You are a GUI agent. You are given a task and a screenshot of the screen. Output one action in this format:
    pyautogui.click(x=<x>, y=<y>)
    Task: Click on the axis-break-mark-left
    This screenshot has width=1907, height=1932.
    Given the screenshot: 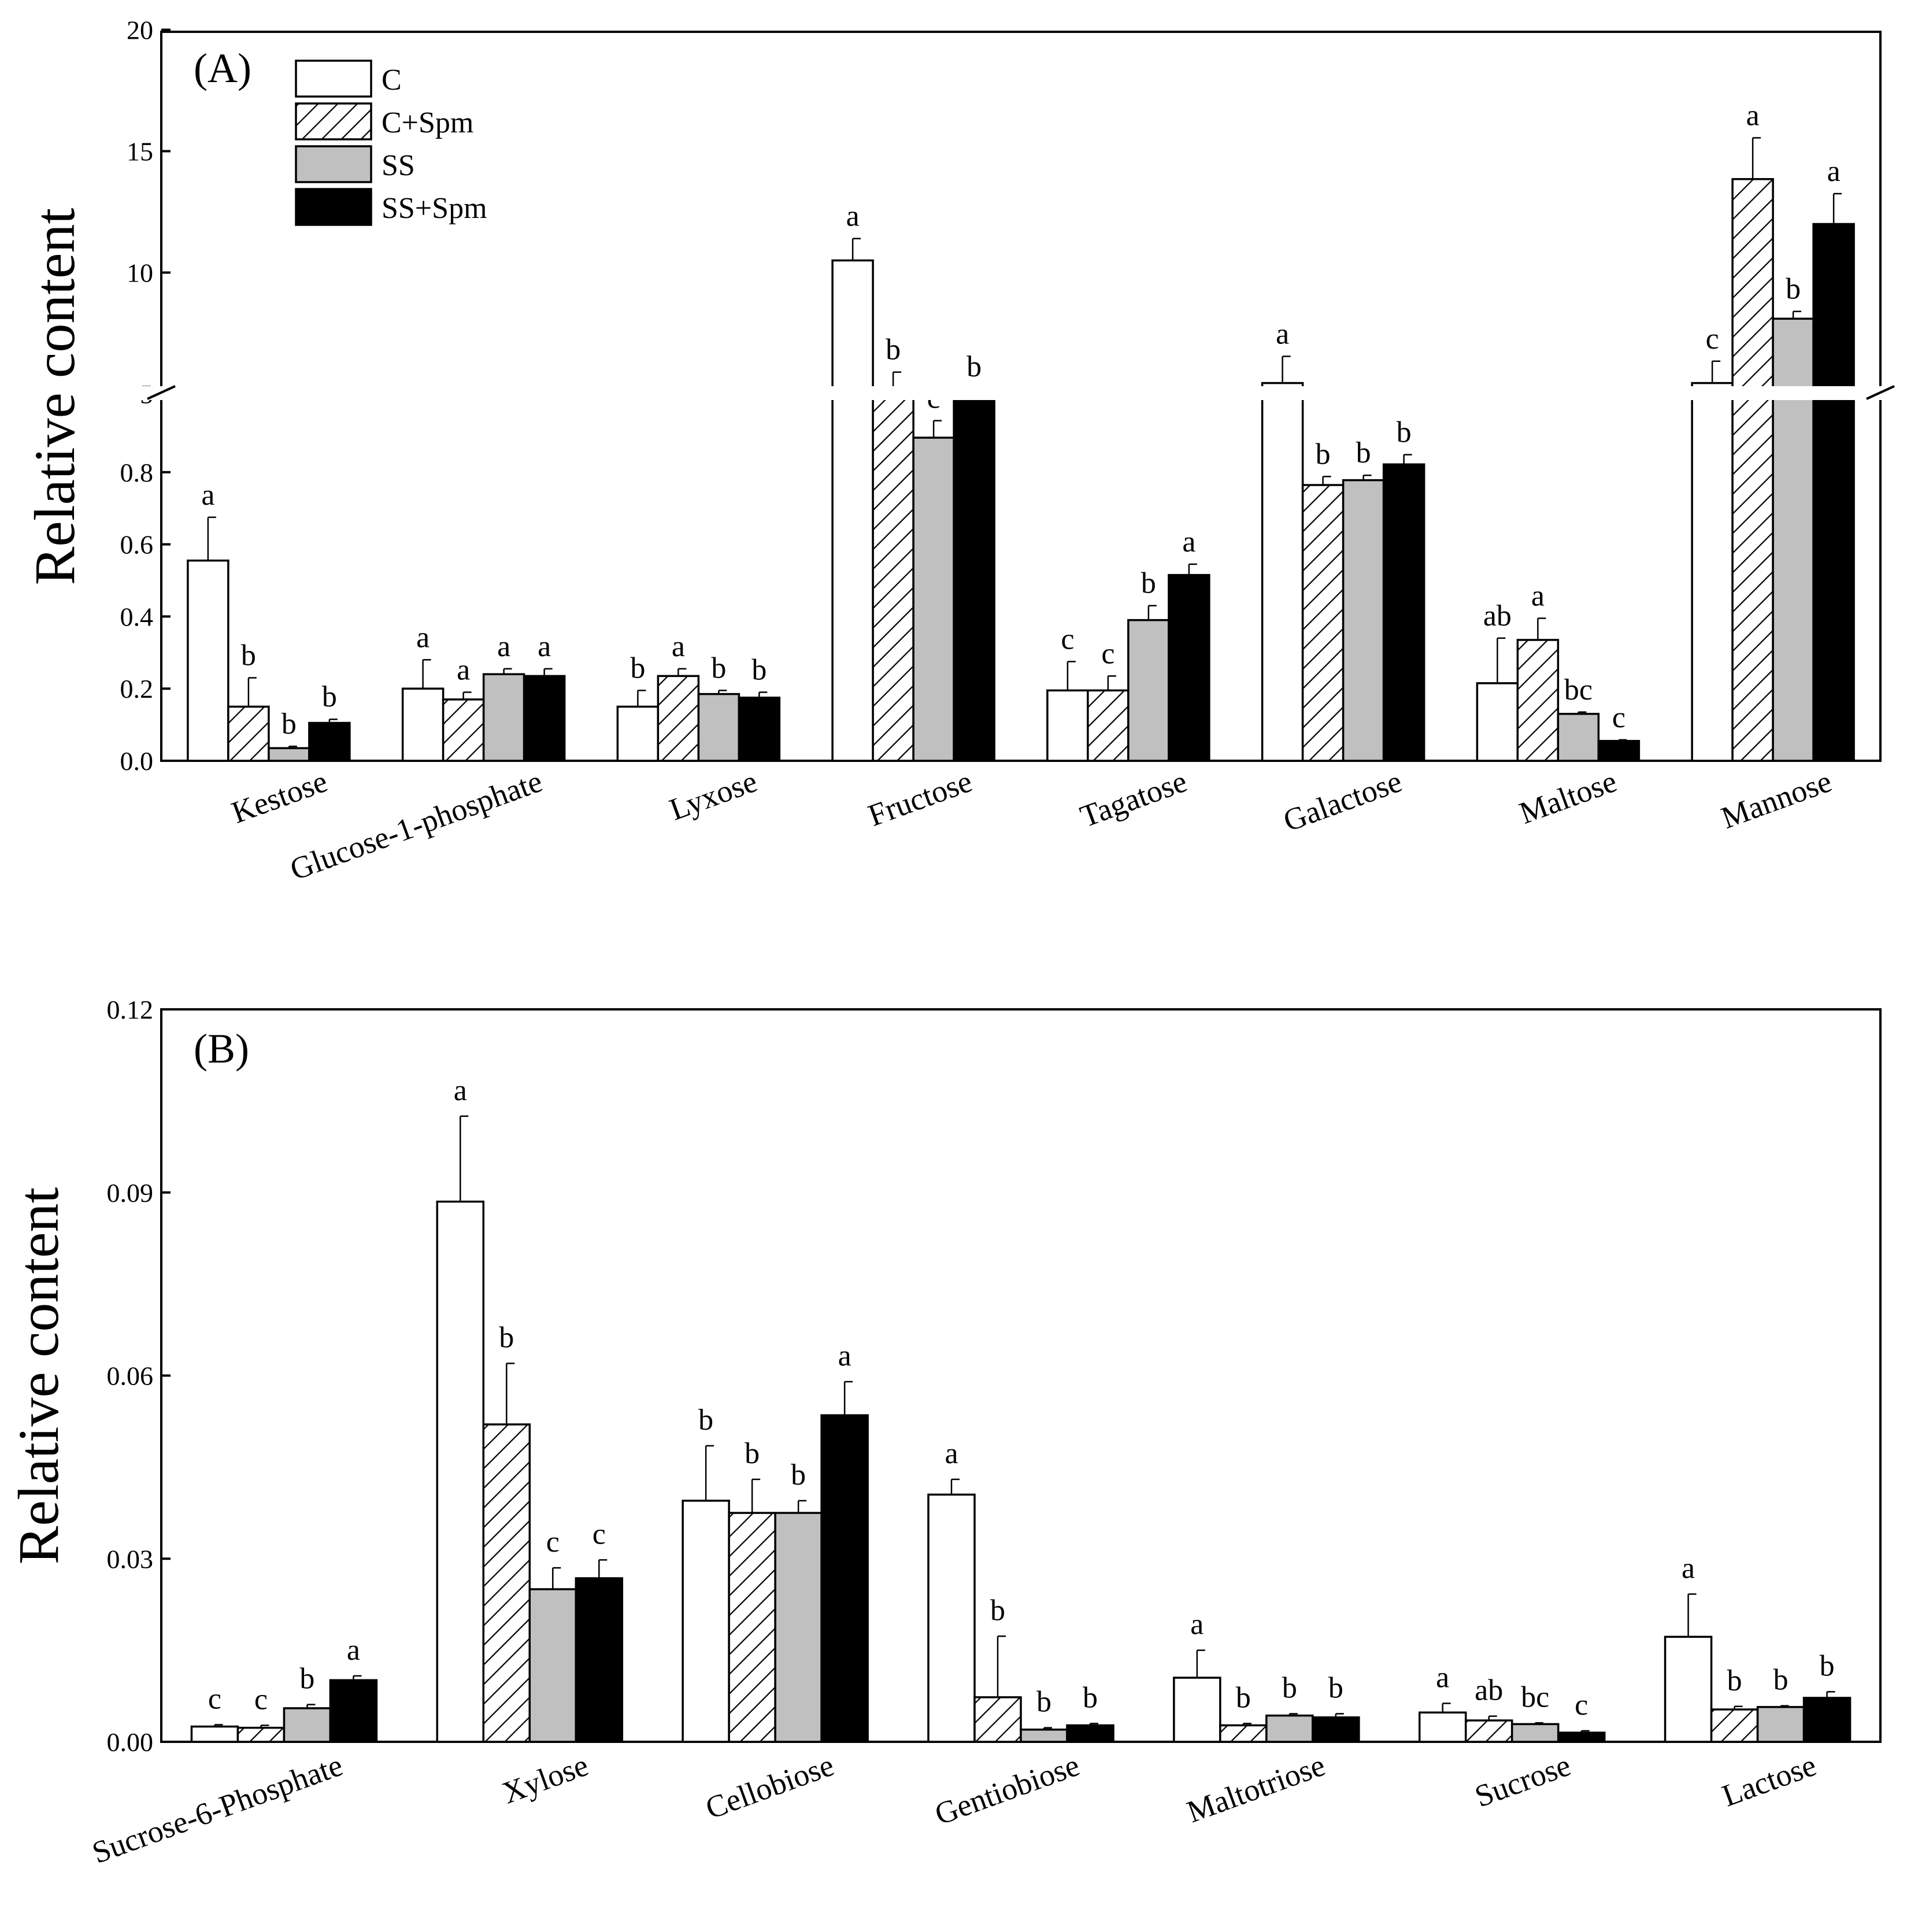 What is the action you would take?
    pyautogui.click(x=161, y=392)
    